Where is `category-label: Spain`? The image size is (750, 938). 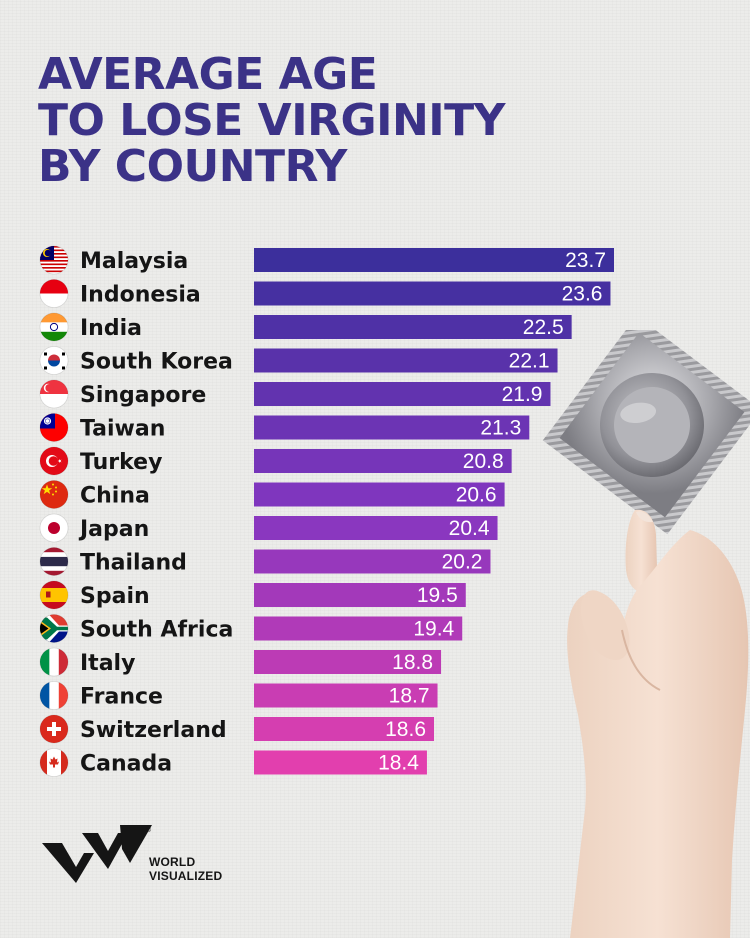
category-label: Spain is located at coordinates (115, 596).